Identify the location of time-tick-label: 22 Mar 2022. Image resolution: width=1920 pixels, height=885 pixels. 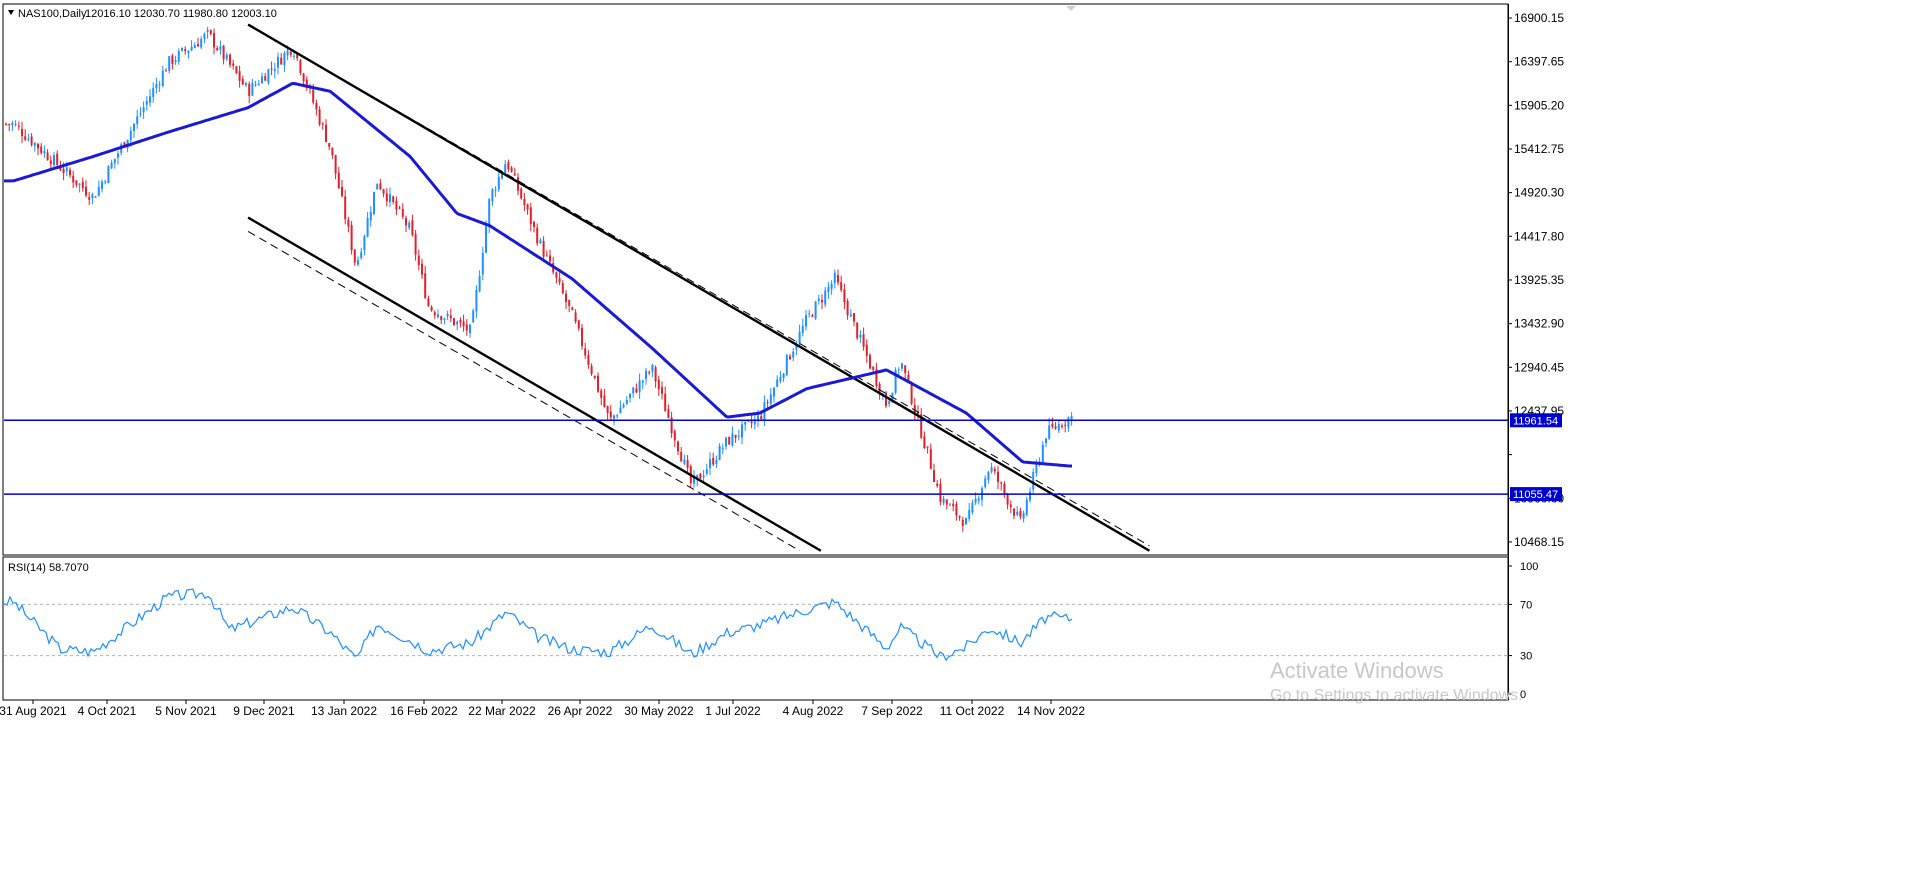
(502, 711).